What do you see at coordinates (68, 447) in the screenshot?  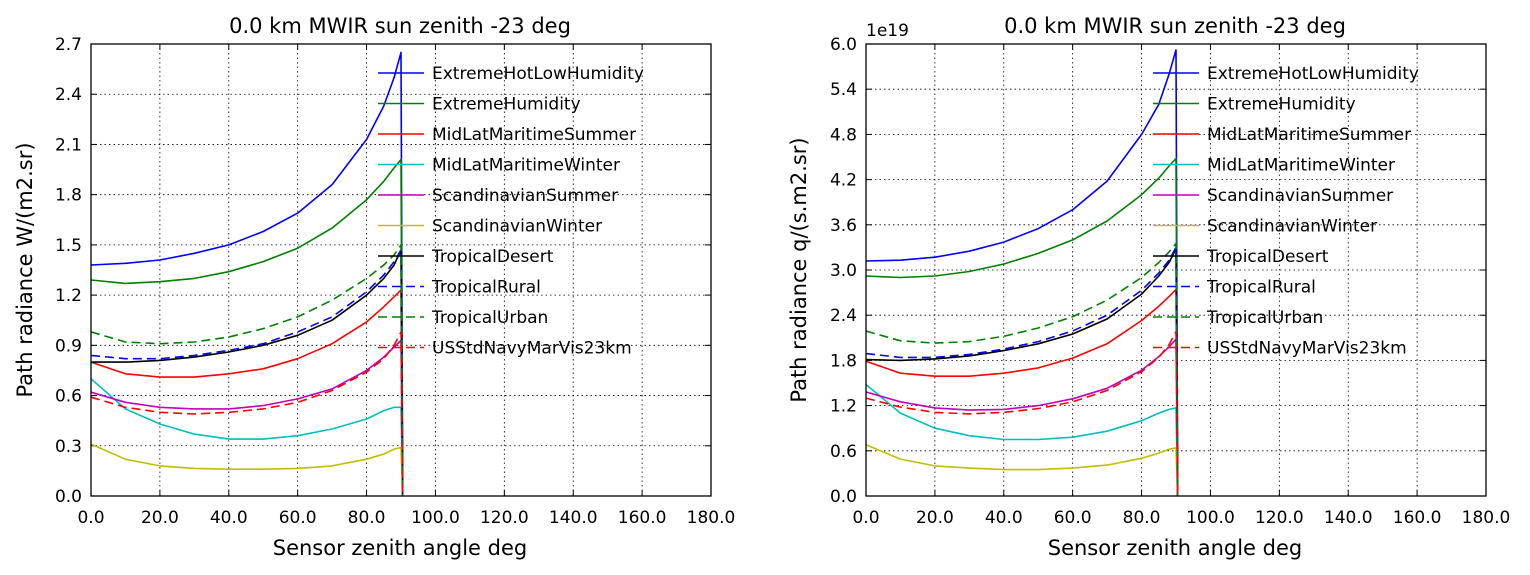 I see `y-tick-label: 0.3` at bounding box center [68, 447].